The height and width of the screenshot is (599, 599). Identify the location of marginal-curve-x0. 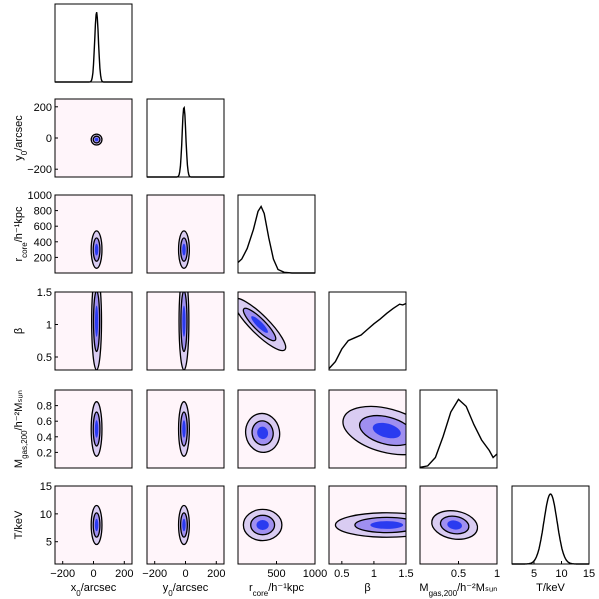
(93, 47).